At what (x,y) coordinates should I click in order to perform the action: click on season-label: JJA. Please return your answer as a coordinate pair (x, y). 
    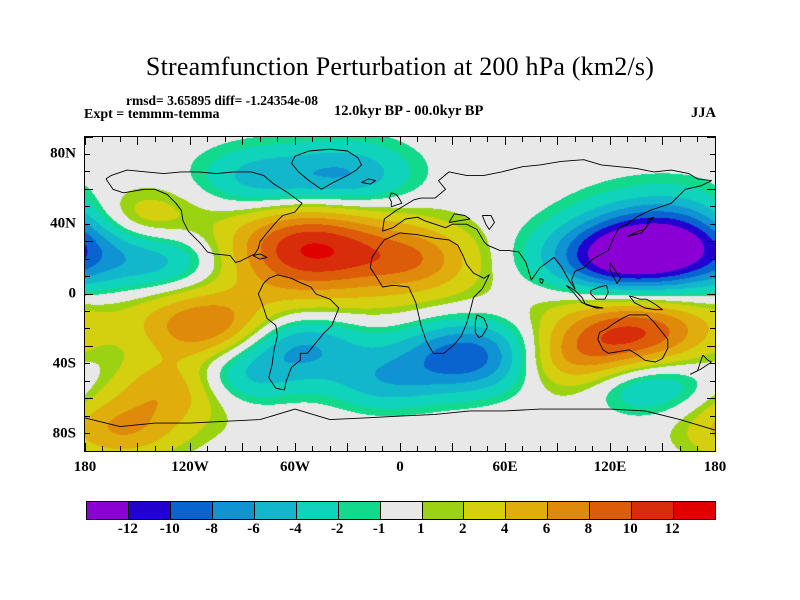
    Looking at the image, I should click on (703, 113).